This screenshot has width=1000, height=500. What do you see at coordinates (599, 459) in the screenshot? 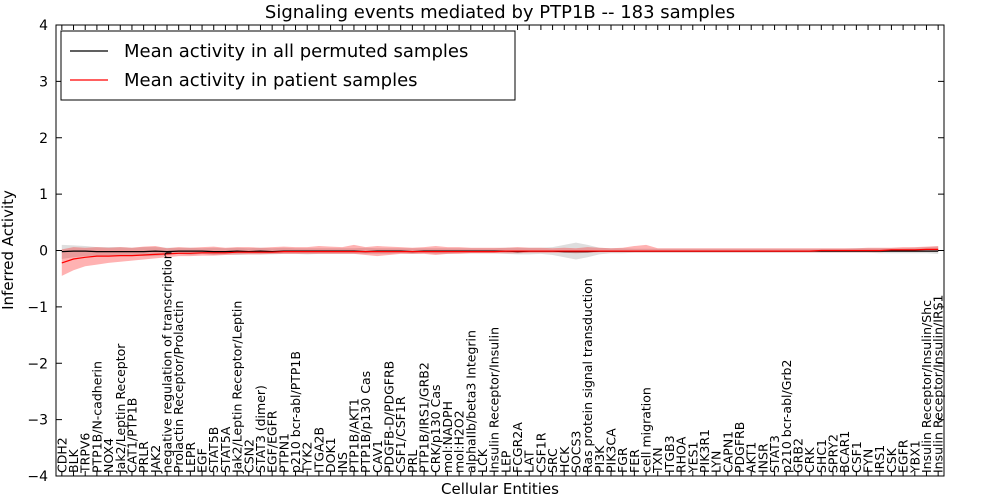
I see `x-tick-label: PI3K` at bounding box center [599, 459].